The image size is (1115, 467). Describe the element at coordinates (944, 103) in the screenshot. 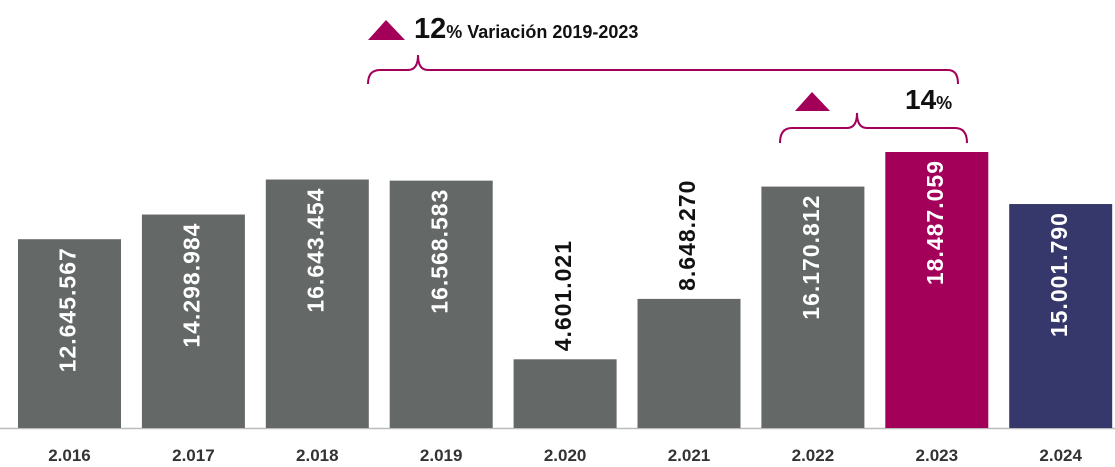

I see `annotation-text: %` at that location.